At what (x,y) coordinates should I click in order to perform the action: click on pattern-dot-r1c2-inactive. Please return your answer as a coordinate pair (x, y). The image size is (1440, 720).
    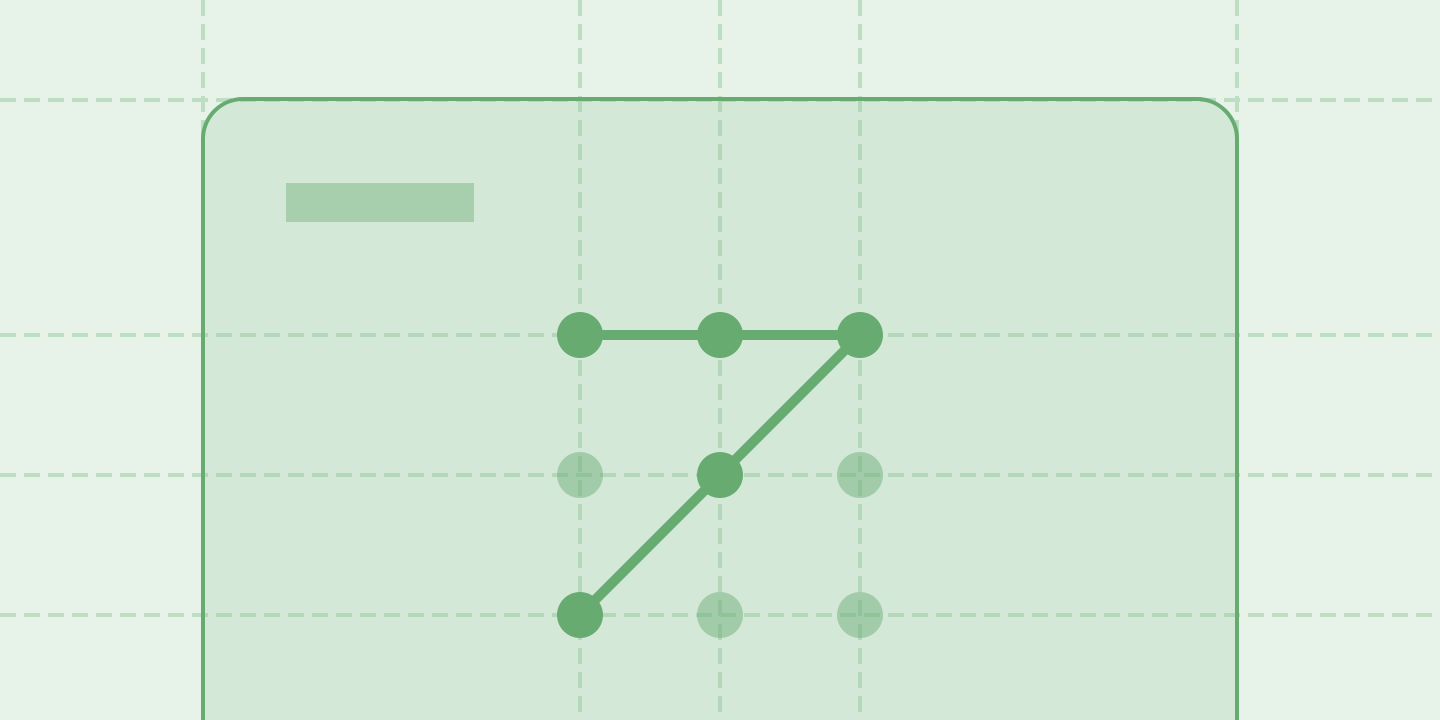
    Looking at the image, I should click on (860, 475).